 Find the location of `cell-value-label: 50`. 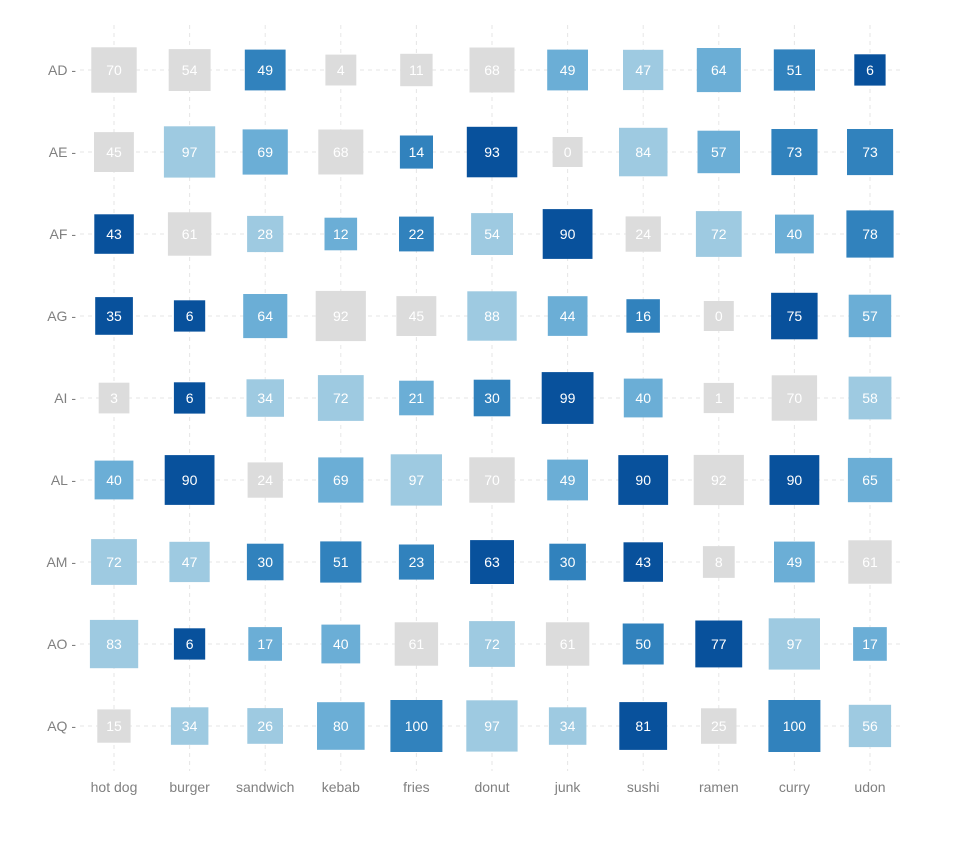

cell-value-label: 50 is located at coordinates (643, 644).